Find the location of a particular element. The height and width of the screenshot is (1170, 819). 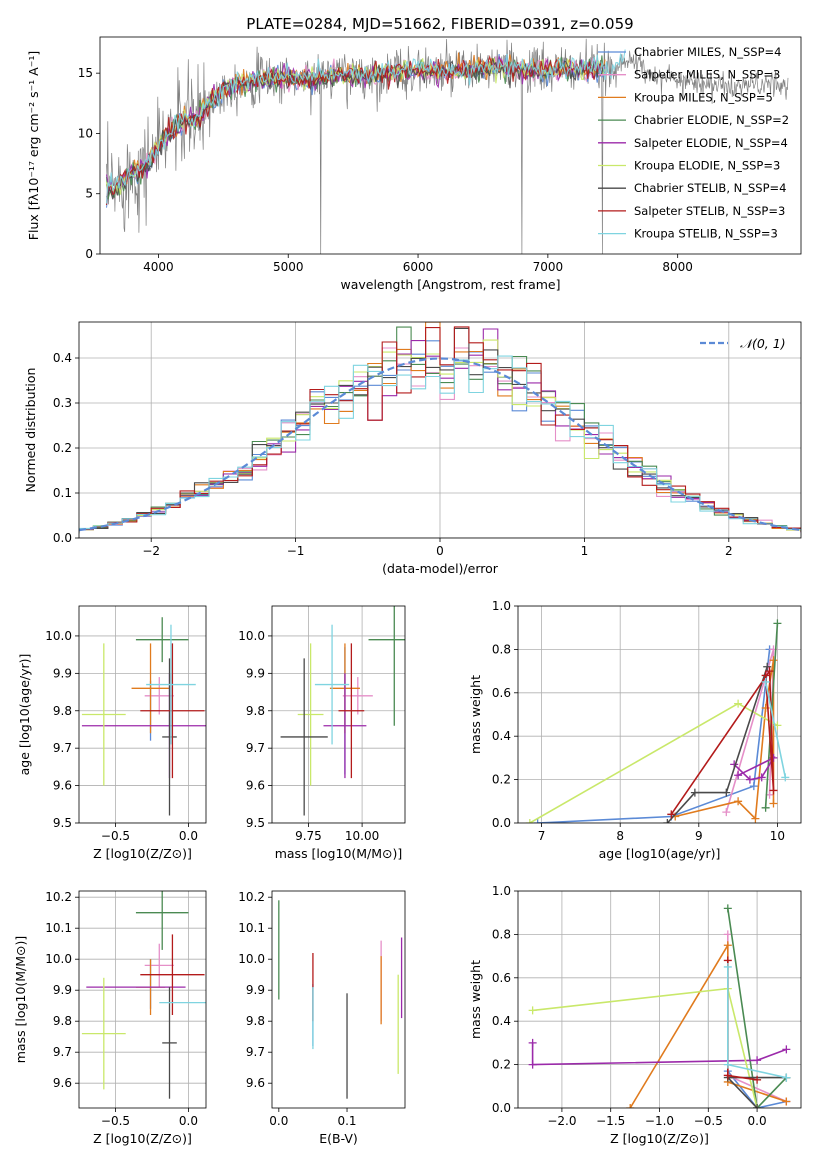

x-tick-label: 0.1 is located at coordinates (346, 1121).